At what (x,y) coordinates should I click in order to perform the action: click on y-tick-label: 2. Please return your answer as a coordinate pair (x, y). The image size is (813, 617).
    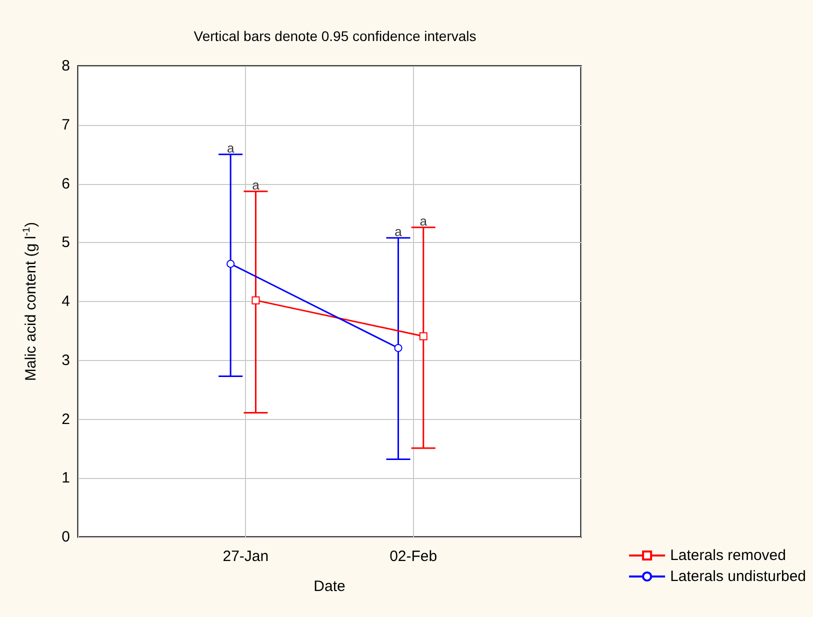
    Looking at the image, I should click on (66, 419).